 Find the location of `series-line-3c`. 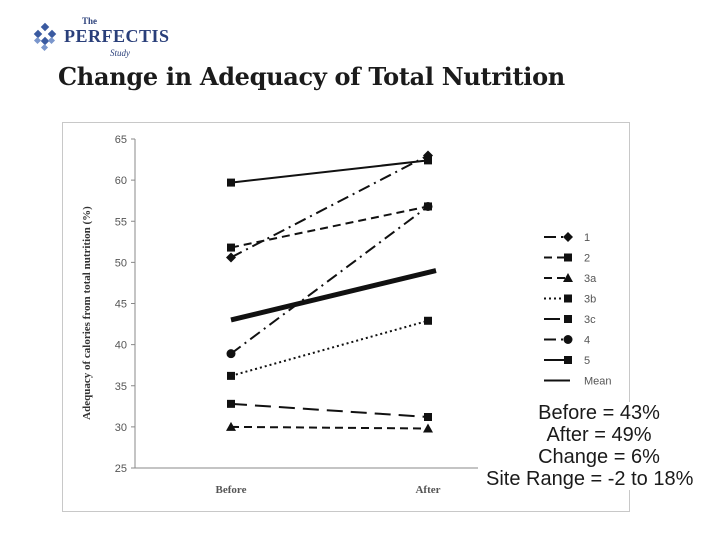

series-line-3c is located at coordinates (329, 410).